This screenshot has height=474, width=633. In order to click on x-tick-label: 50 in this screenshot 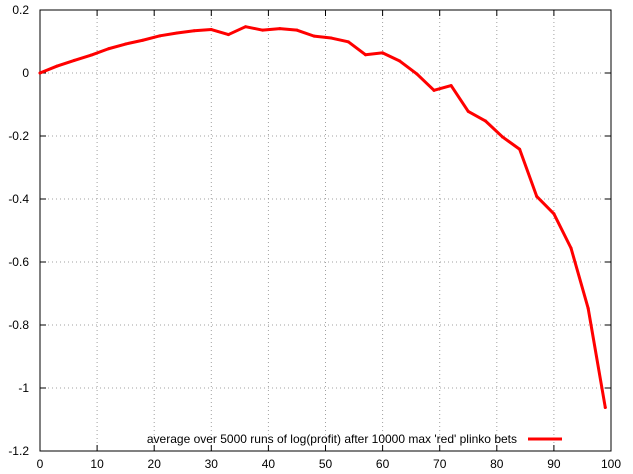, I will do `click(326, 464)`.